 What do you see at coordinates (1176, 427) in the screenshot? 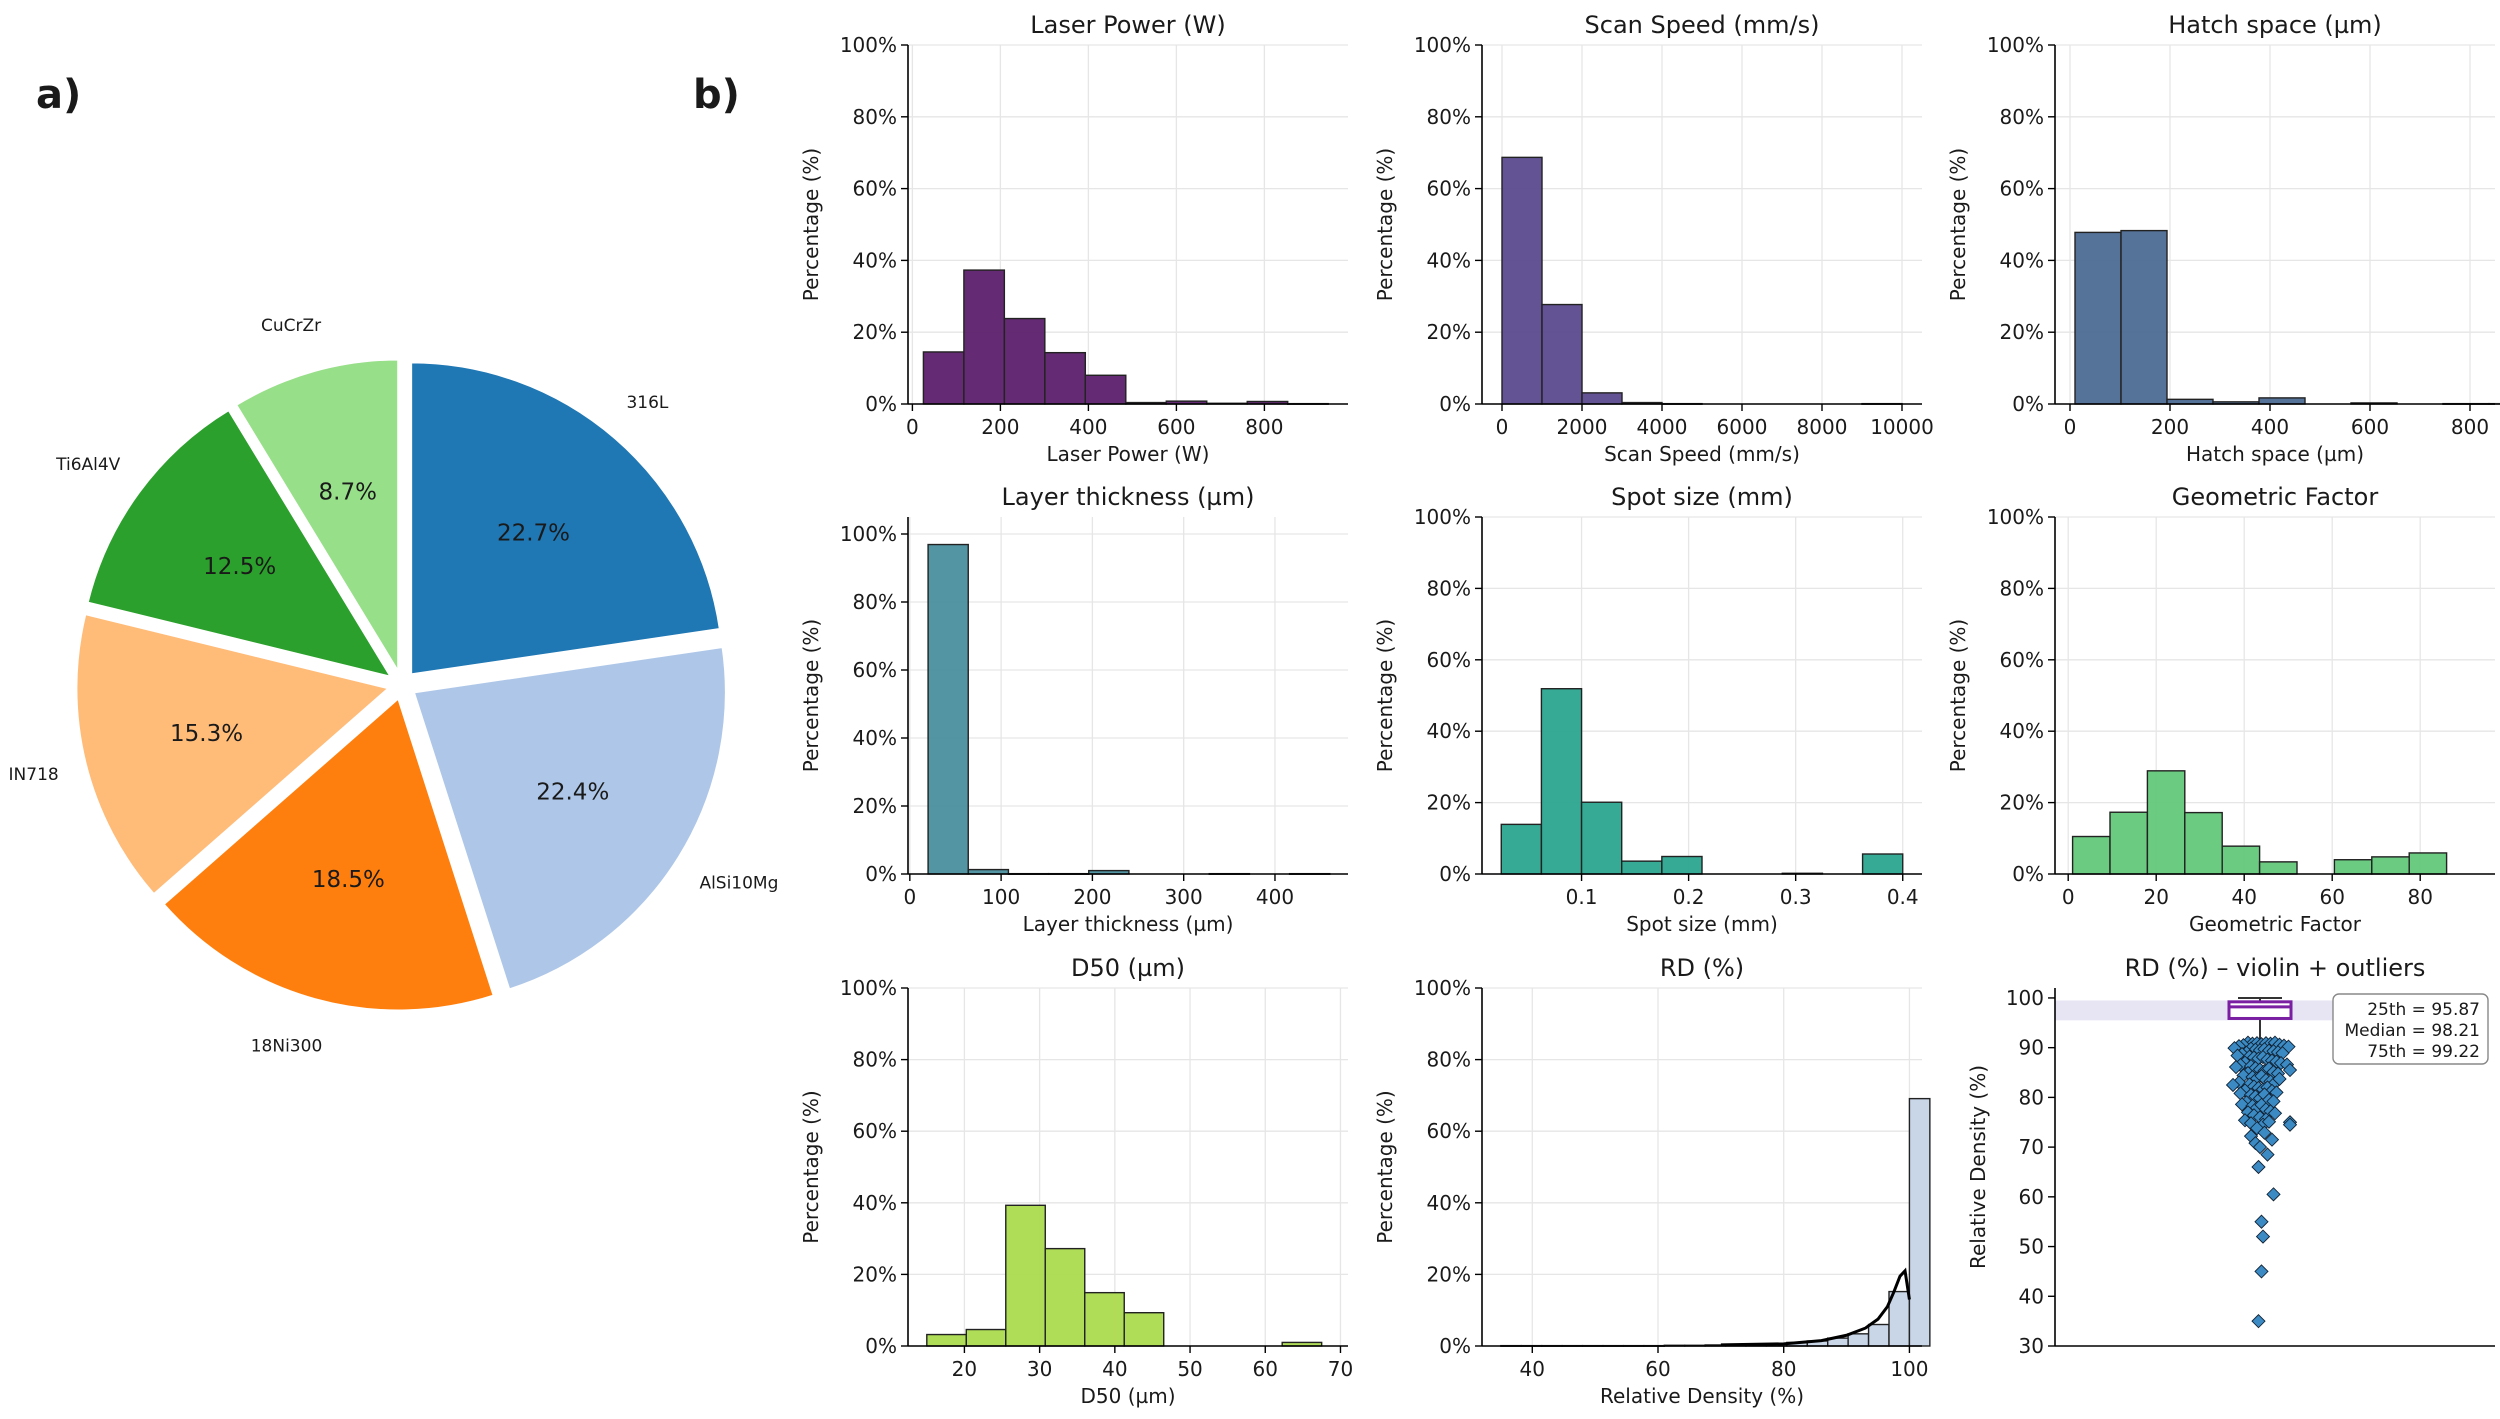
I see `x-tick-label: 600` at bounding box center [1176, 427].